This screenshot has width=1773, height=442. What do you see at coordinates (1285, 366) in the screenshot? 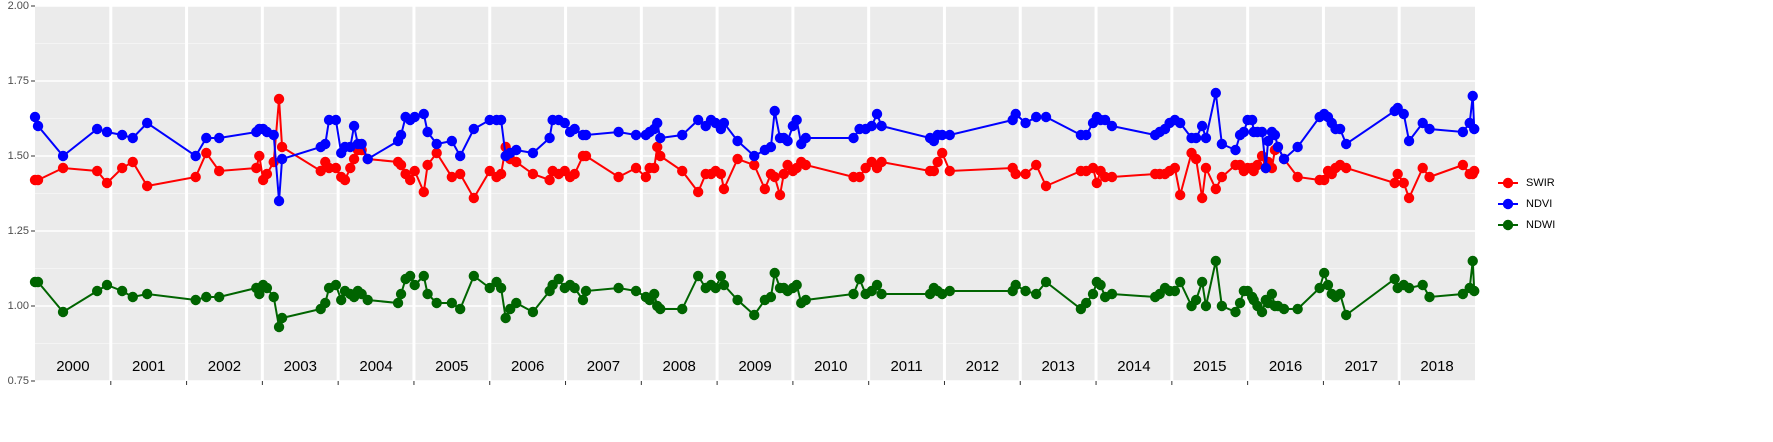
I see `year-label: 2016` at bounding box center [1285, 366].